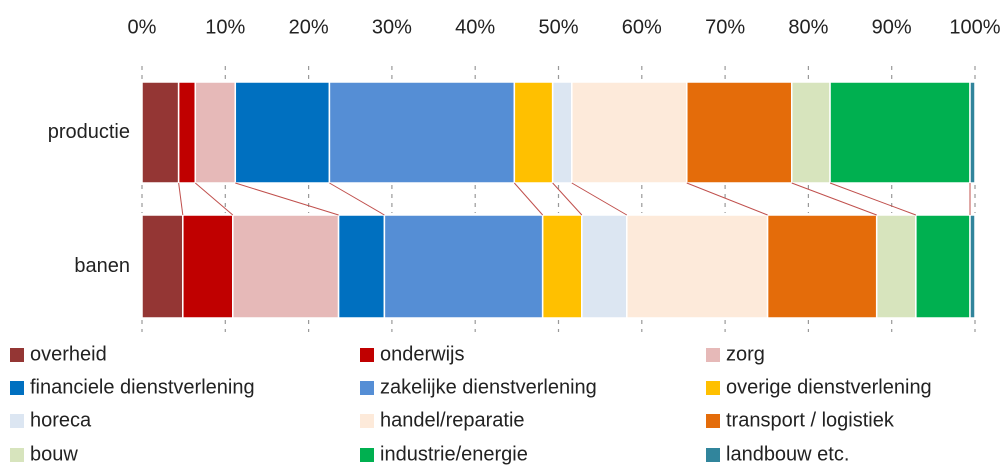 Image resolution: width=1008 pixels, height=472 pixels. Describe the element at coordinates (974, 27) in the screenshot. I see `x-tick-label: 100%` at that location.